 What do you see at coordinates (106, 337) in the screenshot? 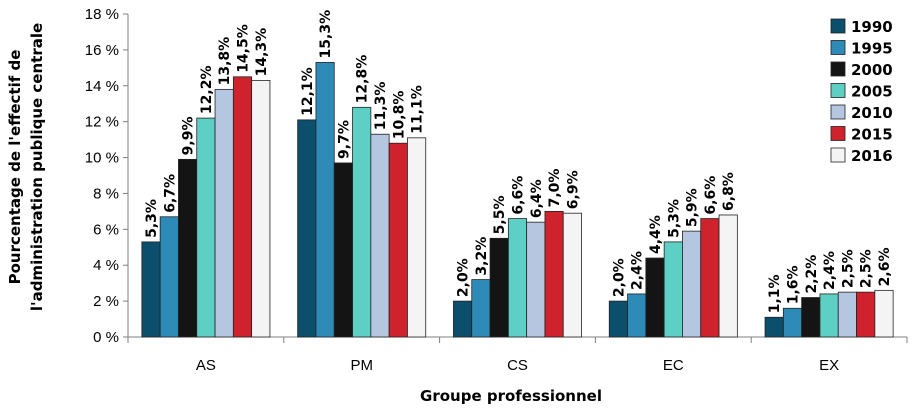
I see `y-tick-label: 0 %` at bounding box center [106, 337].